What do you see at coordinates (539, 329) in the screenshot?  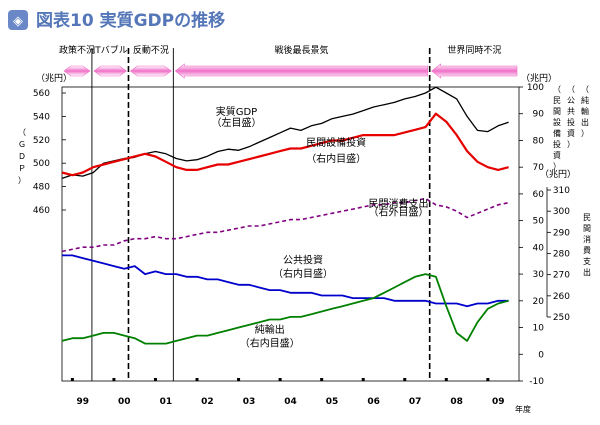 I see `inner-tick-label-2: 10` at bounding box center [539, 329].